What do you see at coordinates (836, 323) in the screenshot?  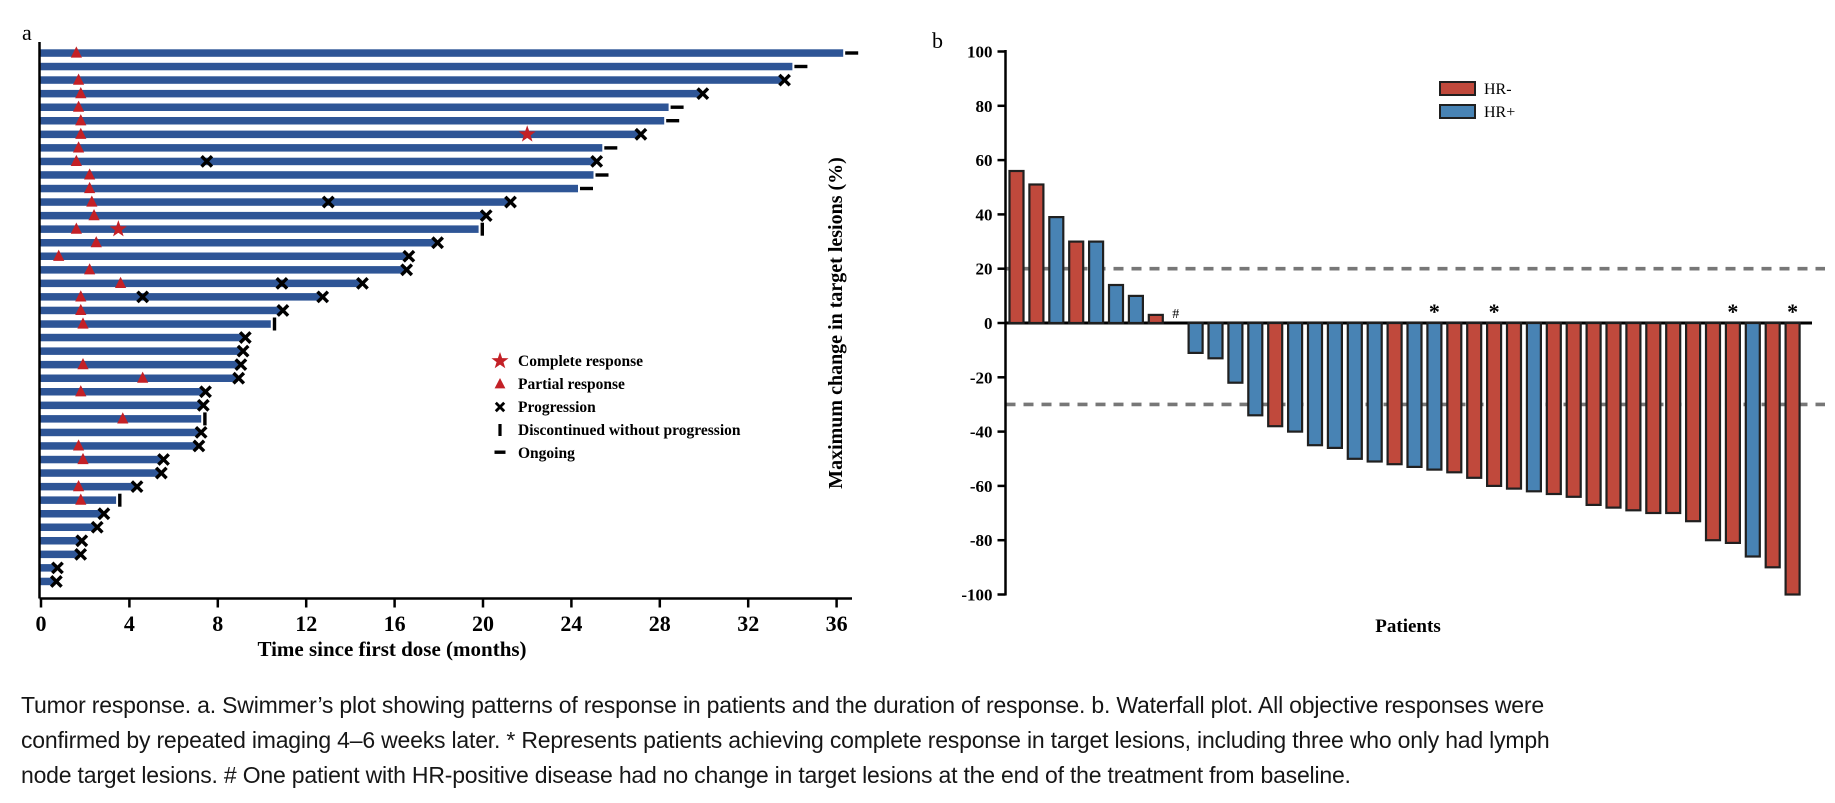 I see `b-y-axis-title: Maximum change in target lesions (%)` at bounding box center [836, 323].